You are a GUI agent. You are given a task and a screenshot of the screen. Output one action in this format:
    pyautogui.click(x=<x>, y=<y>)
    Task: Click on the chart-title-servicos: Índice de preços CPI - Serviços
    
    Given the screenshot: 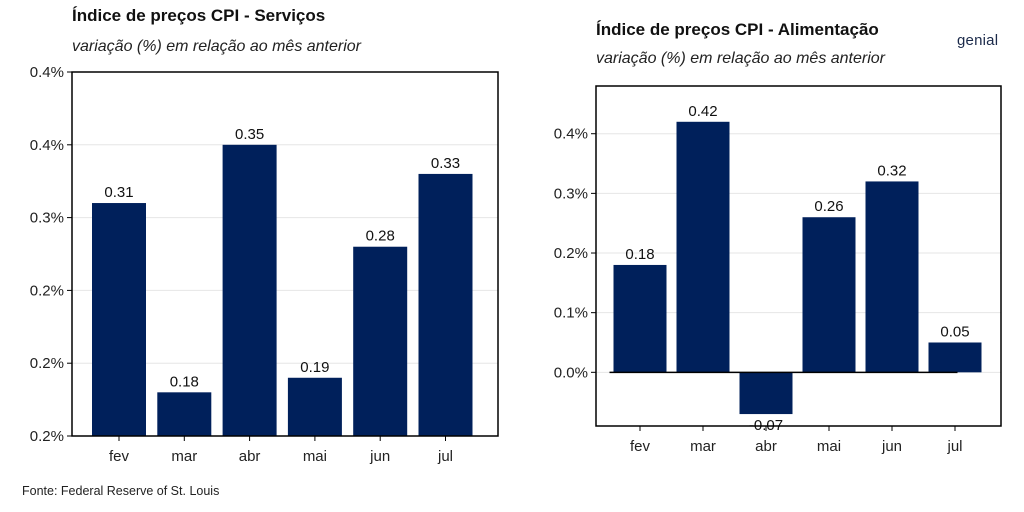 What is the action you would take?
    pyautogui.click(x=199, y=15)
    